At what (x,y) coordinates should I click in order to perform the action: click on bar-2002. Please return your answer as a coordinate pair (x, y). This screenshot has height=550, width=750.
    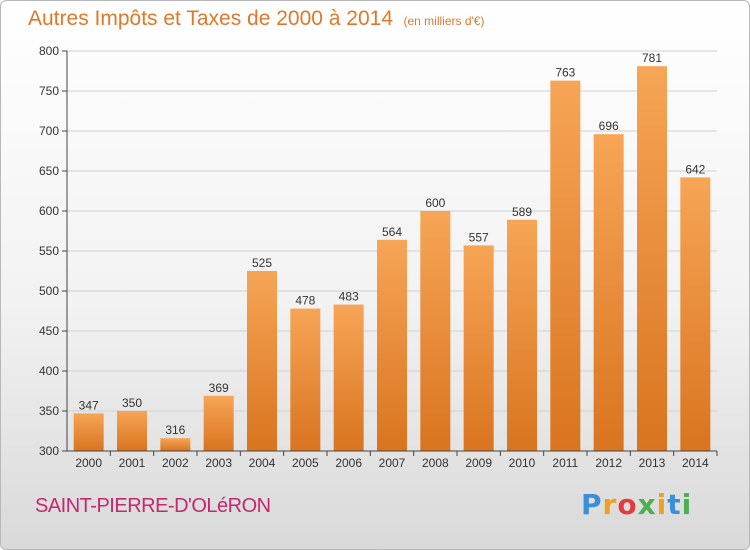
    Looking at the image, I should click on (175, 444).